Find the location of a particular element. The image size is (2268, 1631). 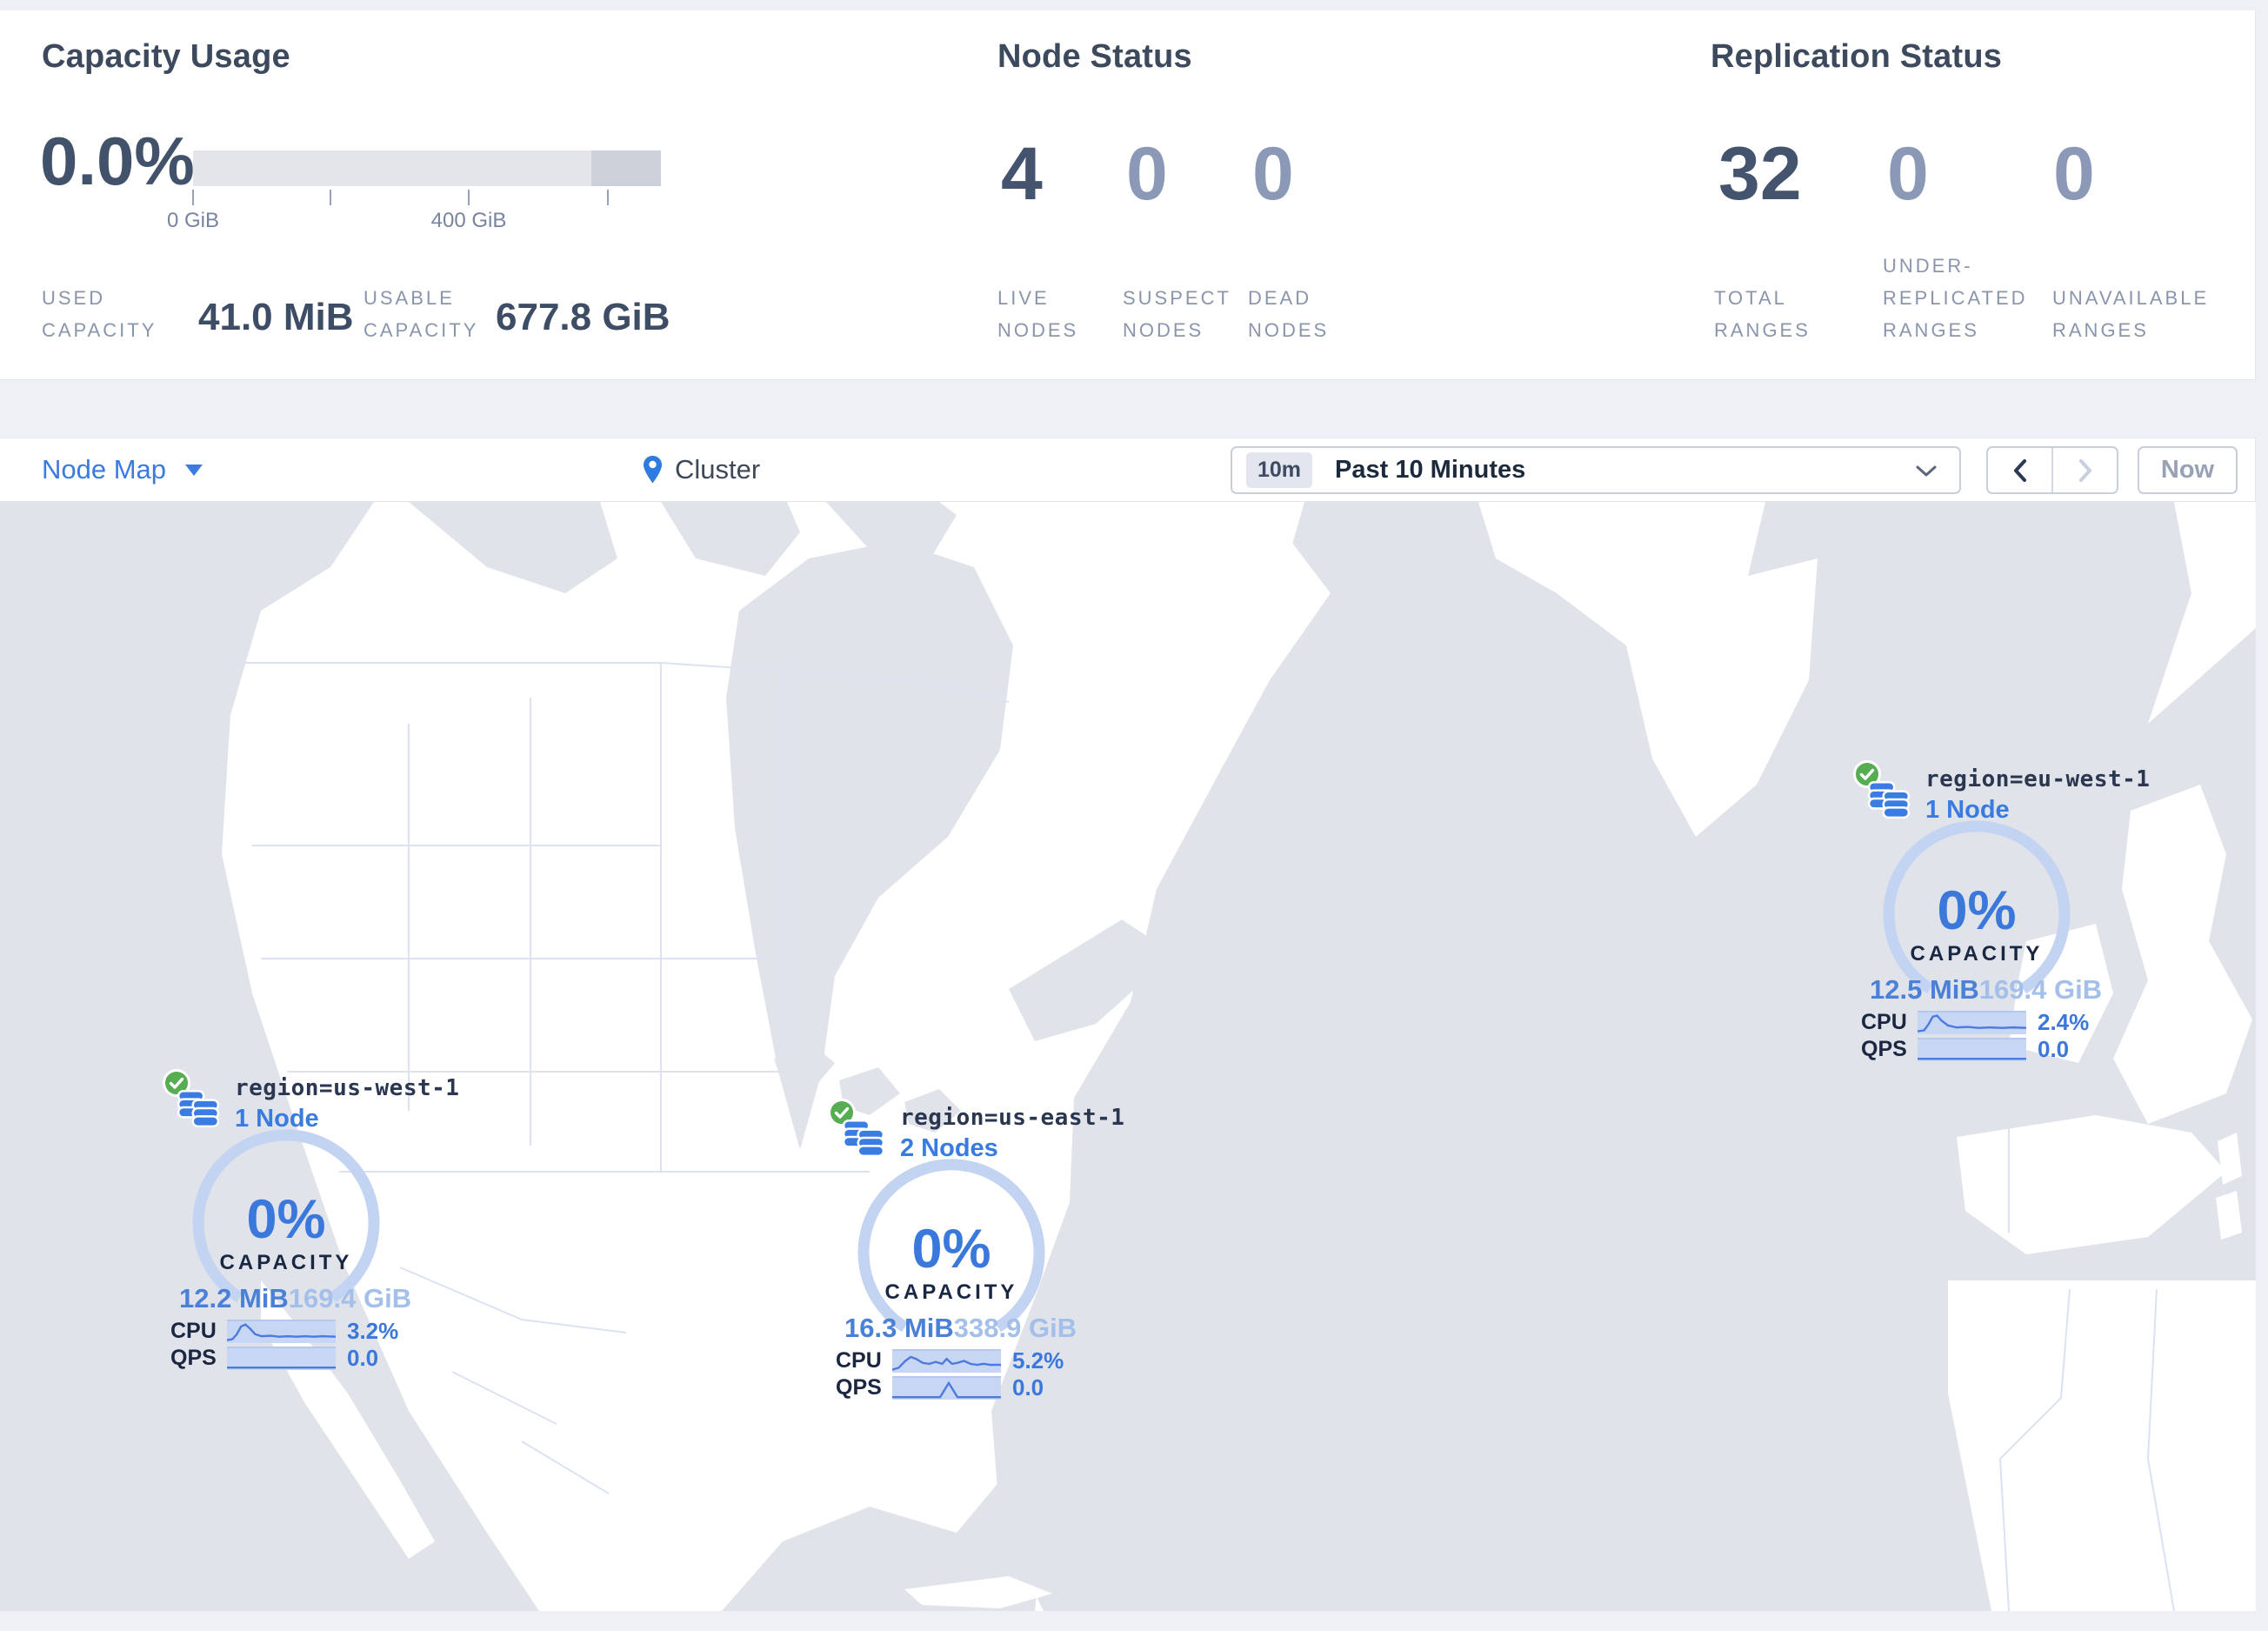

time-back-button is located at coordinates (2020, 470).